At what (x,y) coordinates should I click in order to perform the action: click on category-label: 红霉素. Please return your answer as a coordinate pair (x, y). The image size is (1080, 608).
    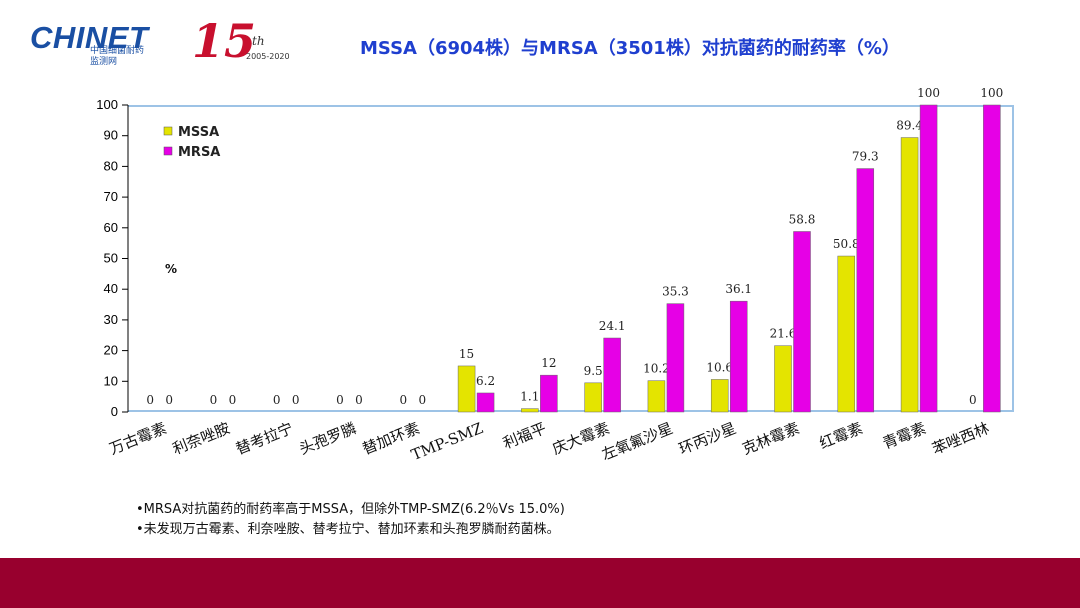
    Looking at the image, I should click on (841, 436).